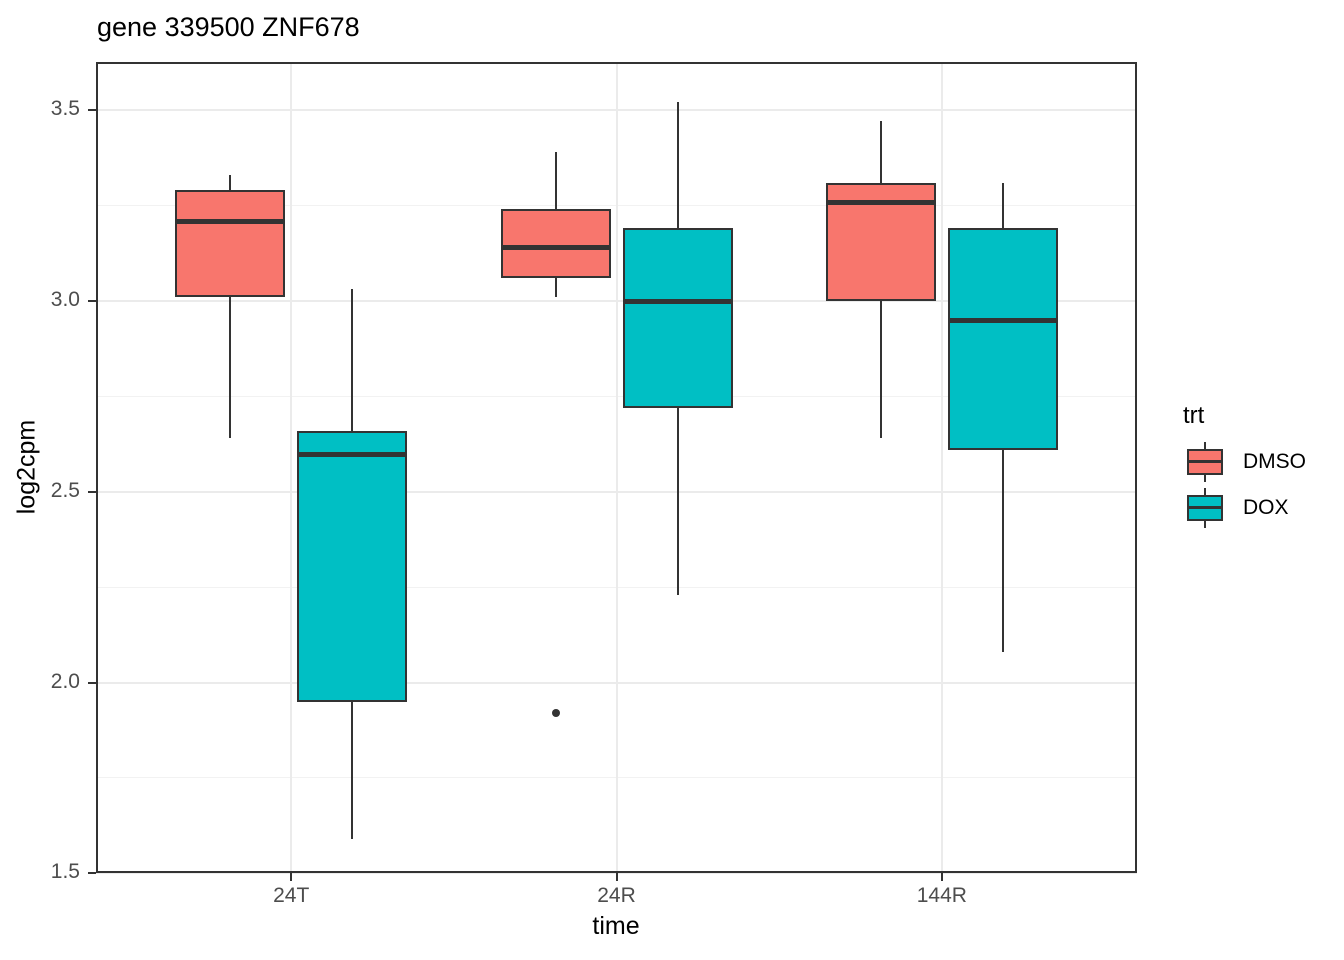  I want to click on y-tick-label: 2.5, so click(65, 490).